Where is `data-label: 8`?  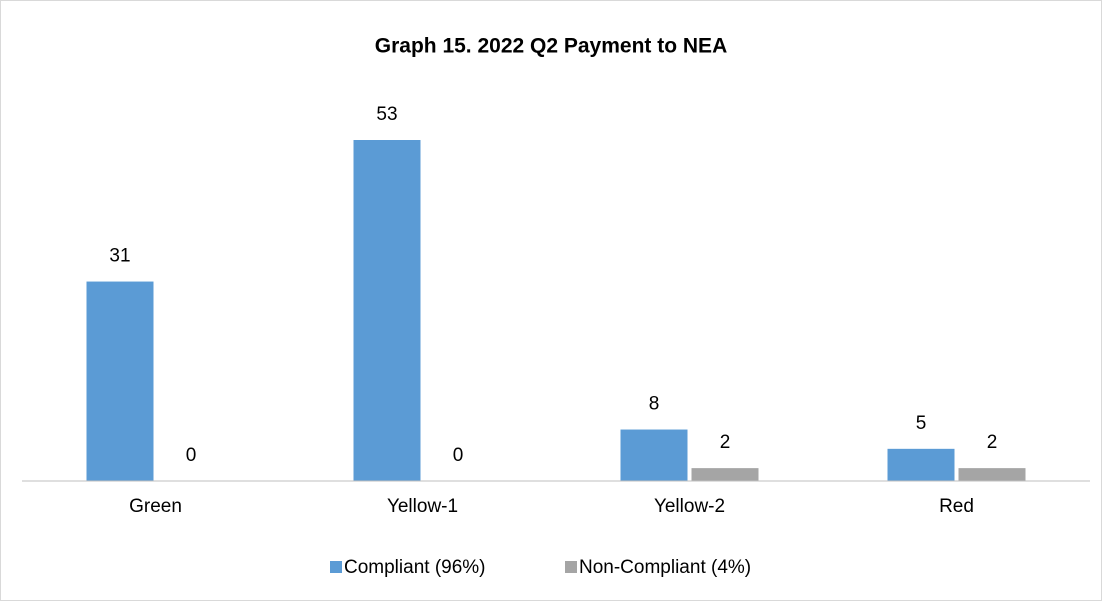
data-label: 8 is located at coordinates (654, 404).